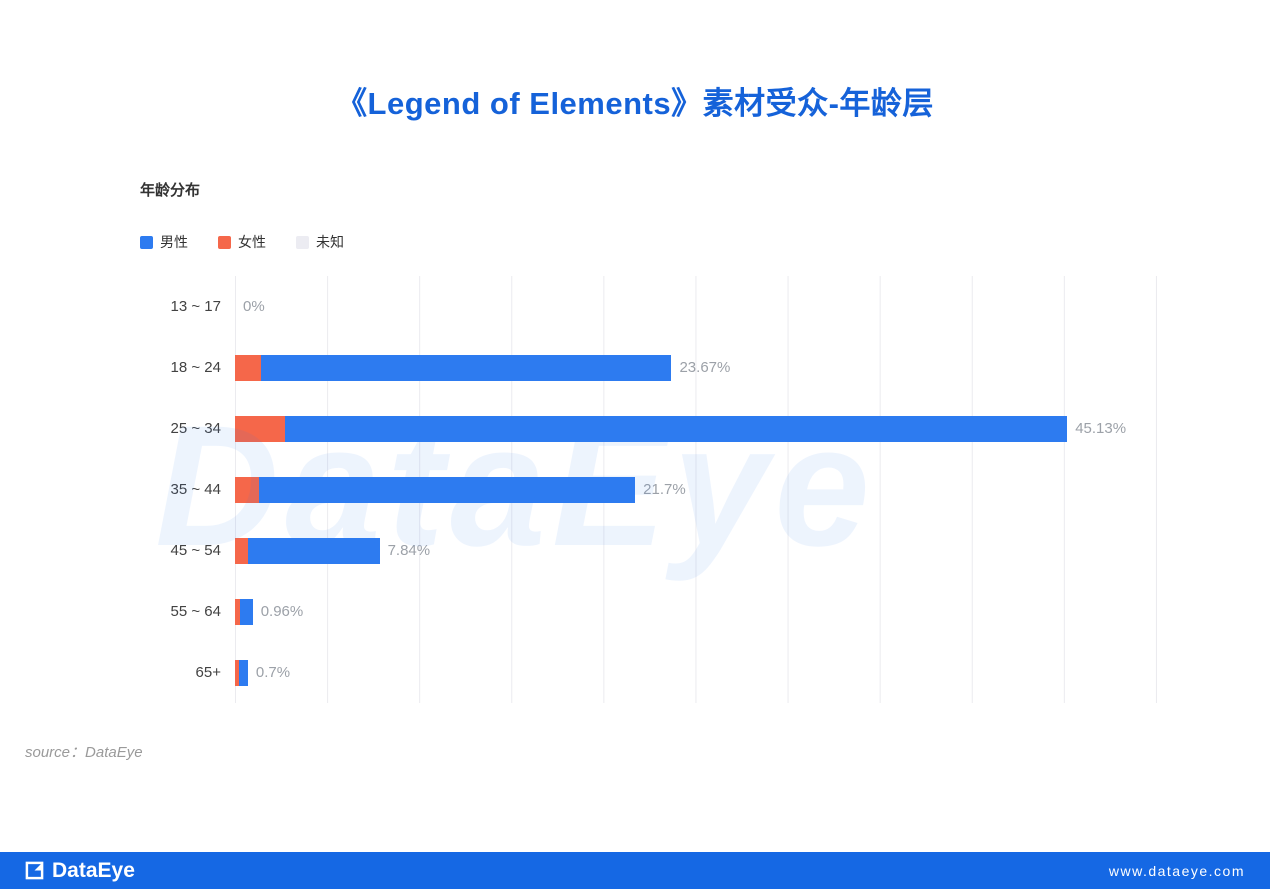 This screenshot has height=889, width=1270. What do you see at coordinates (195, 306) in the screenshot?
I see `category-label: 13 ~ 17` at bounding box center [195, 306].